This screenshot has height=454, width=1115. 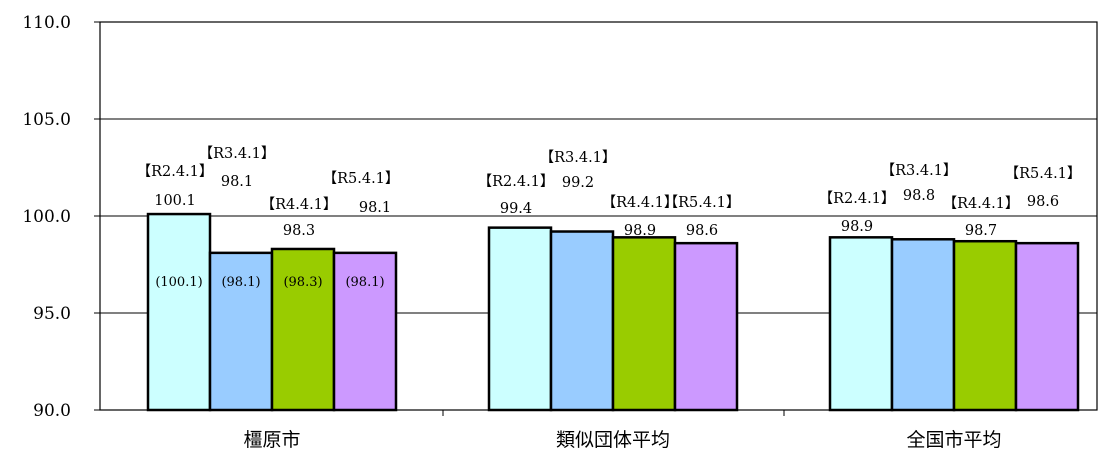 What do you see at coordinates (613, 440) in the screenshot?
I see `category-label: 類似団体平均` at bounding box center [613, 440].